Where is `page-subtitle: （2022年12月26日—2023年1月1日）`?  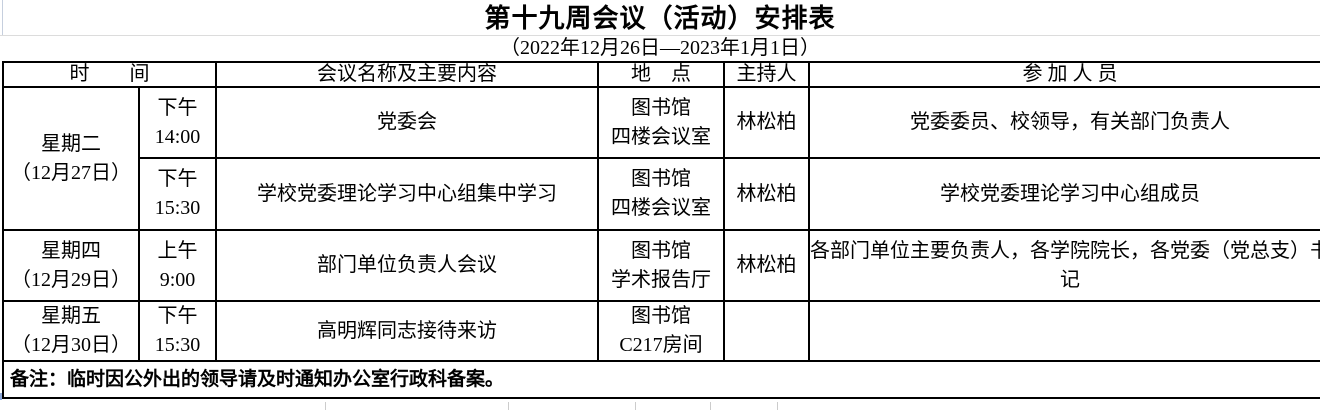
page-subtitle: （2022年12月26日—2023年1月1日） is located at coordinates (660, 48).